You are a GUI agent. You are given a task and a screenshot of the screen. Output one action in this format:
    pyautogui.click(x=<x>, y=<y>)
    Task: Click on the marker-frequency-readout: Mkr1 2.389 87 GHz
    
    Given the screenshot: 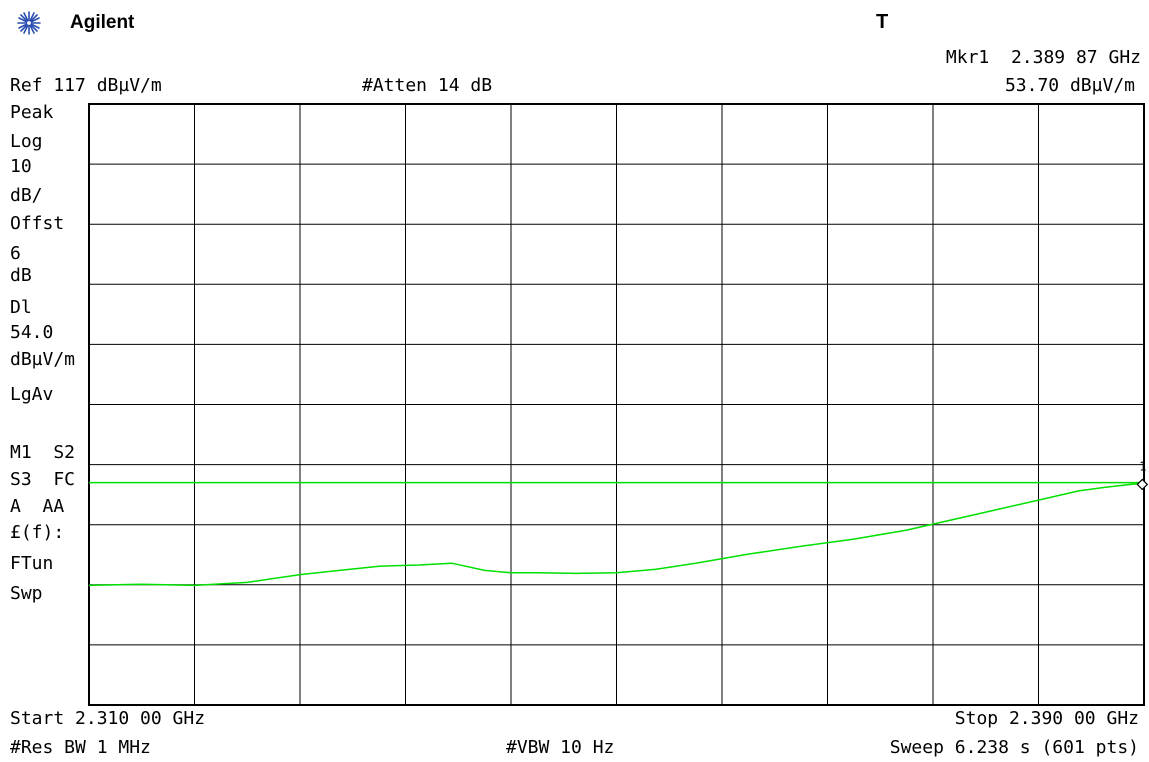 What is the action you would take?
    pyautogui.click(x=1043, y=57)
    